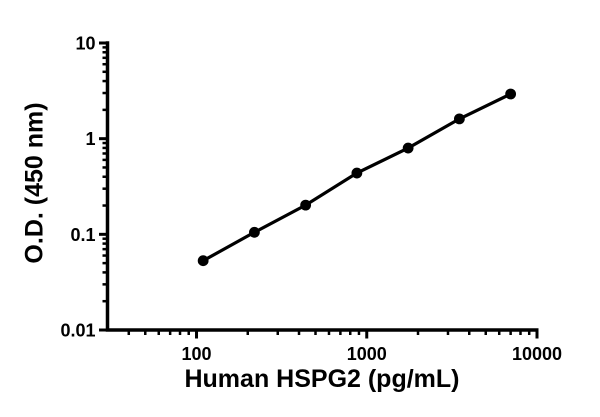  What do you see at coordinates (90, 139) in the screenshot?
I see `y-tick-label: 1` at bounding box center [90, 139].